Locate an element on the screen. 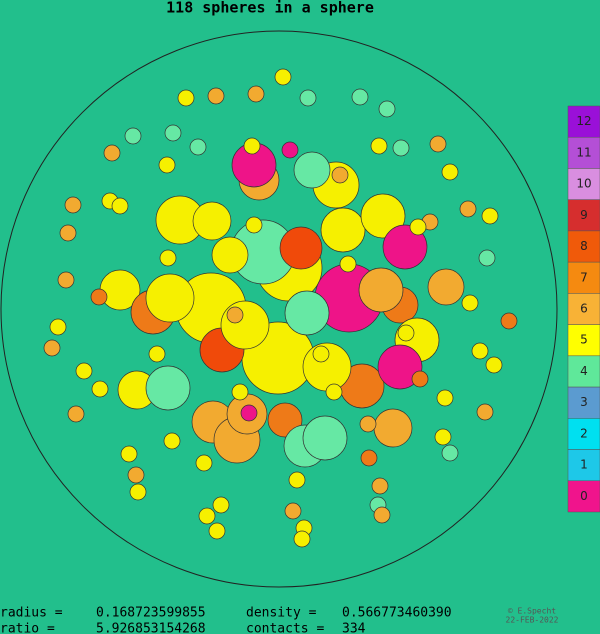 The height and width of the screenshot is (634, 600). legend-label: 11 is located at coordinates (583, 152).